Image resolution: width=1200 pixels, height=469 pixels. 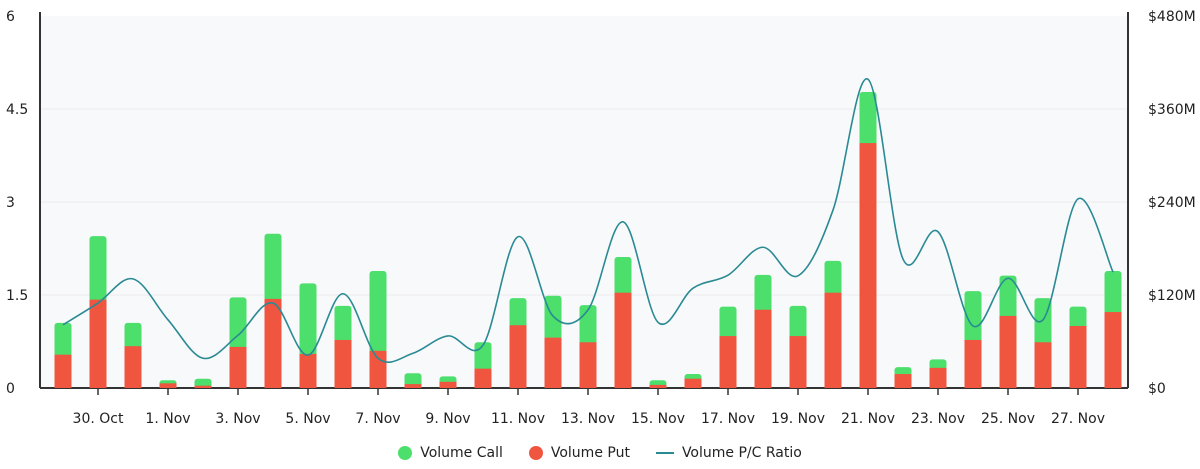 I want to click on x-tick-label: 7. Nov, so click(x=377, y=419).